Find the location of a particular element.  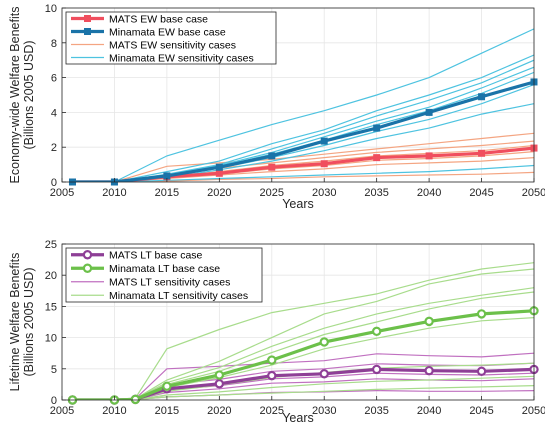

legend-label: Minamata LT base case is located at coordinates (164, 269).